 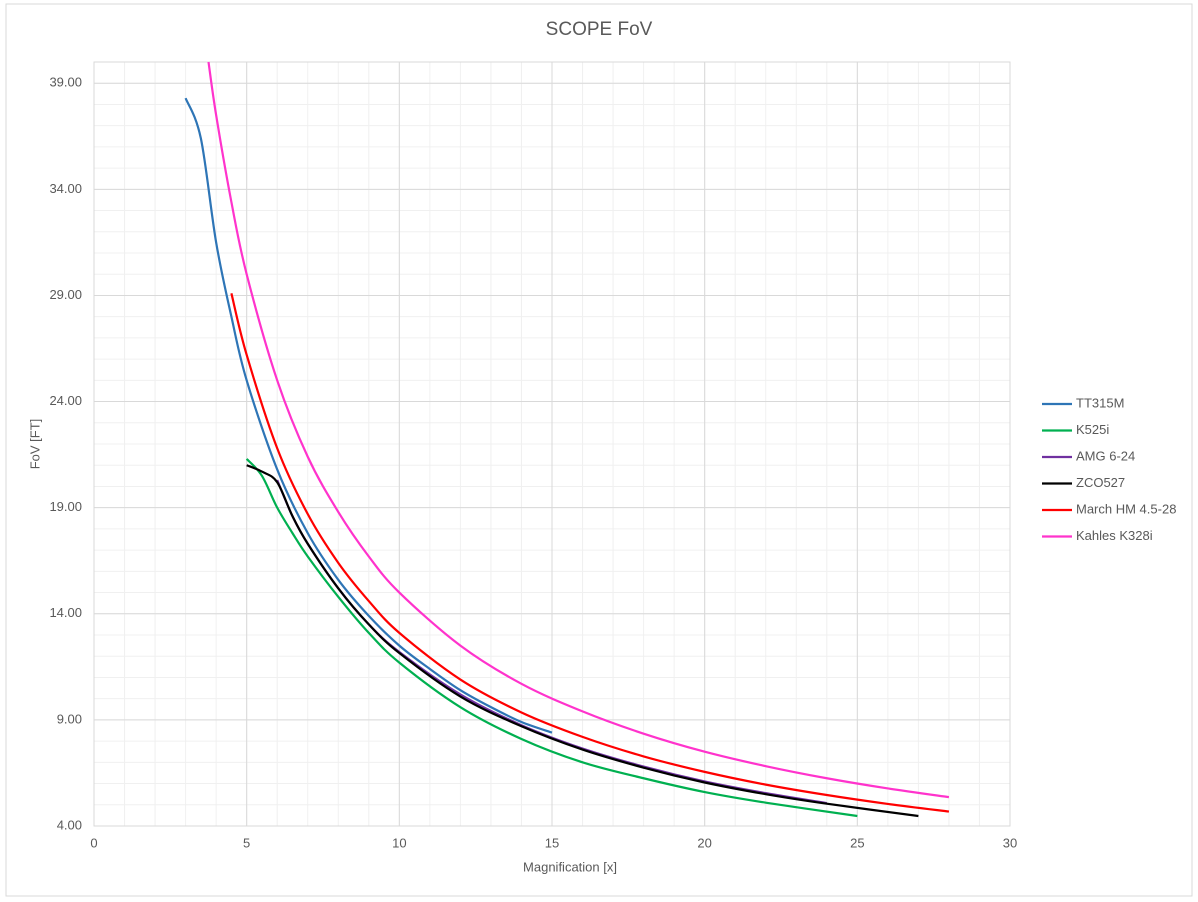 I want to click on x-axis-label: Magnification [x], so click(x=570, y=866).